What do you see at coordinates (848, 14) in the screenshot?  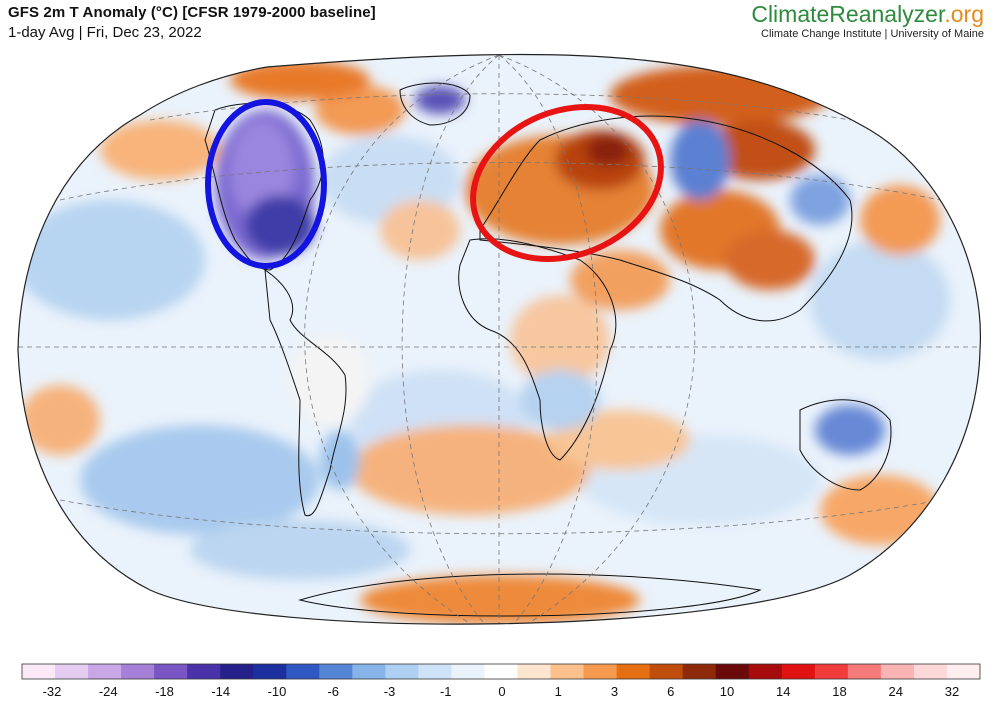 I see `brand-name: ClimateReanalyzer` at bounding box center [848, 14].